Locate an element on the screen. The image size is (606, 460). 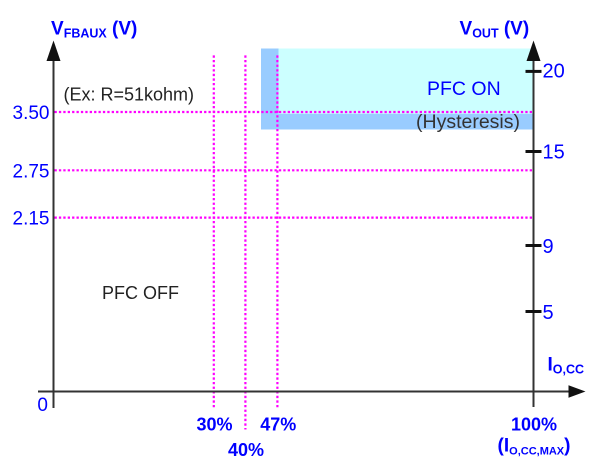
svg-text: 9 is located at coordinates (548, 247).